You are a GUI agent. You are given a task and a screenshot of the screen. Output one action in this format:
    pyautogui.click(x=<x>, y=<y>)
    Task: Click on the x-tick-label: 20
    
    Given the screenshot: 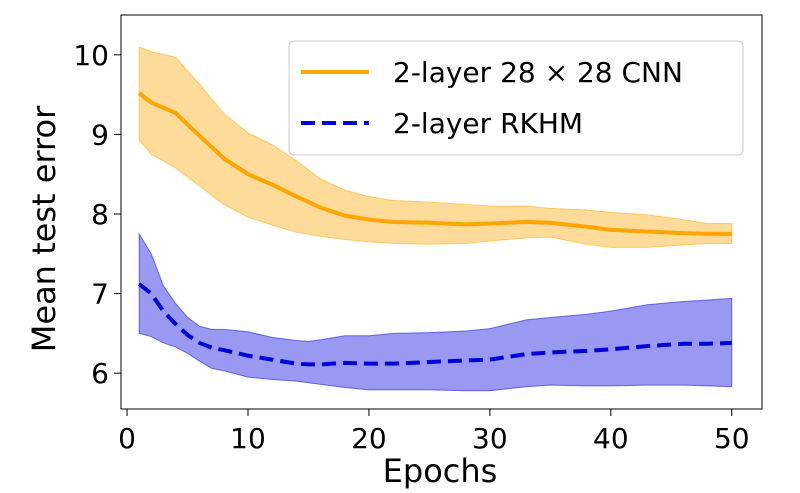 What is the action you would take?
    pyautogui.click(x=369, y=438)
    